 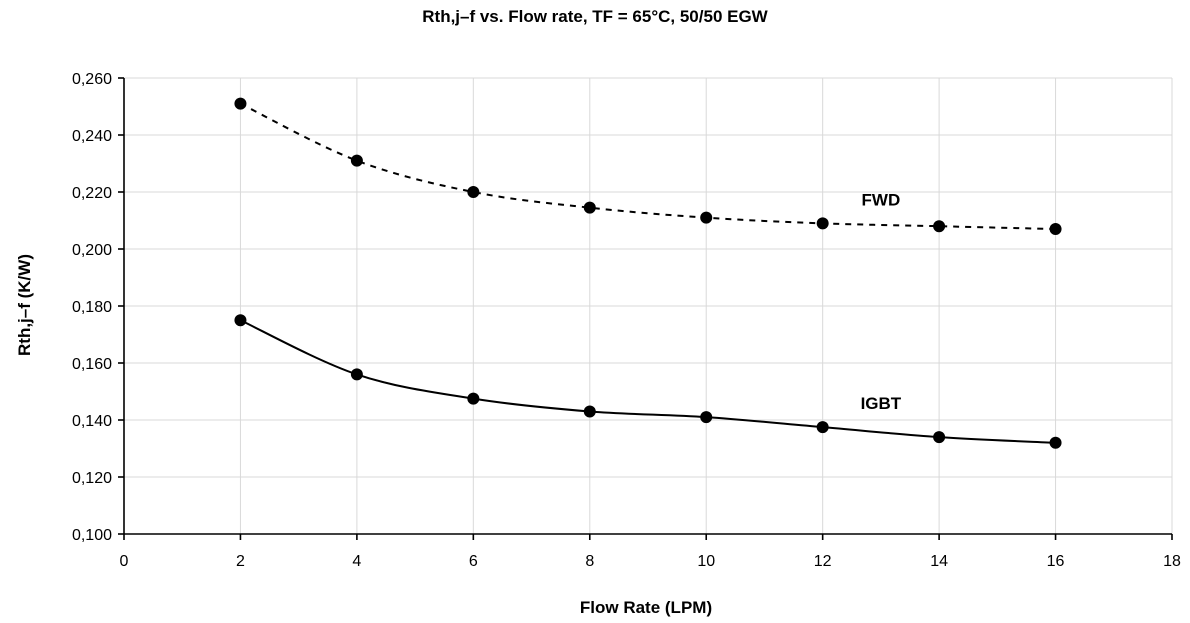 What do you see at coordinates (823, 561) in the screenshot?
I see `x-tick-label: 12` at bounding box center [823, 561].